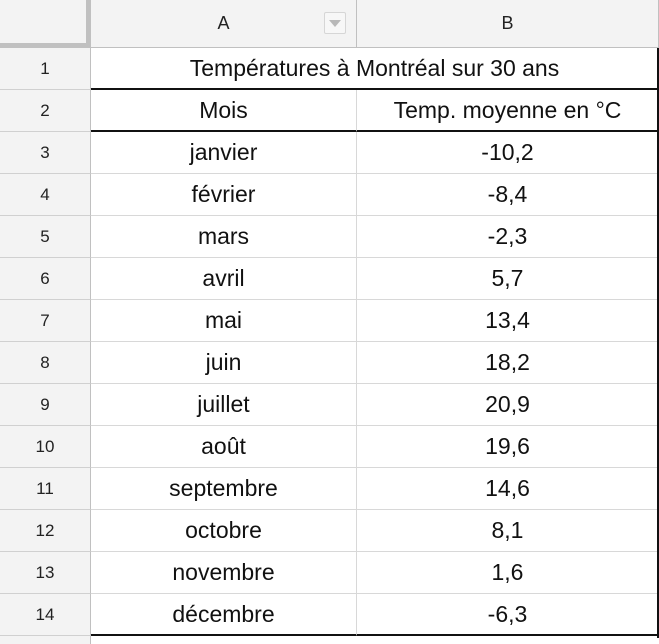  Describe the element at coordinates (45, 237) in the screenshot. I see `row-header-5: 5` at that location.